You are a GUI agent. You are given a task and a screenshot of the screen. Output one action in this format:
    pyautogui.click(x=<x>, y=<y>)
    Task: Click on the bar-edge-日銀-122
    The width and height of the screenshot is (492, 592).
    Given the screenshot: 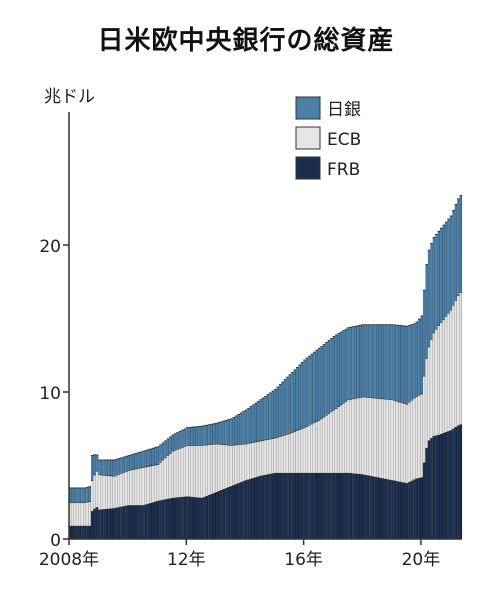 What is the action you would take?
    pyautogui.click(x=368, y=325)
    